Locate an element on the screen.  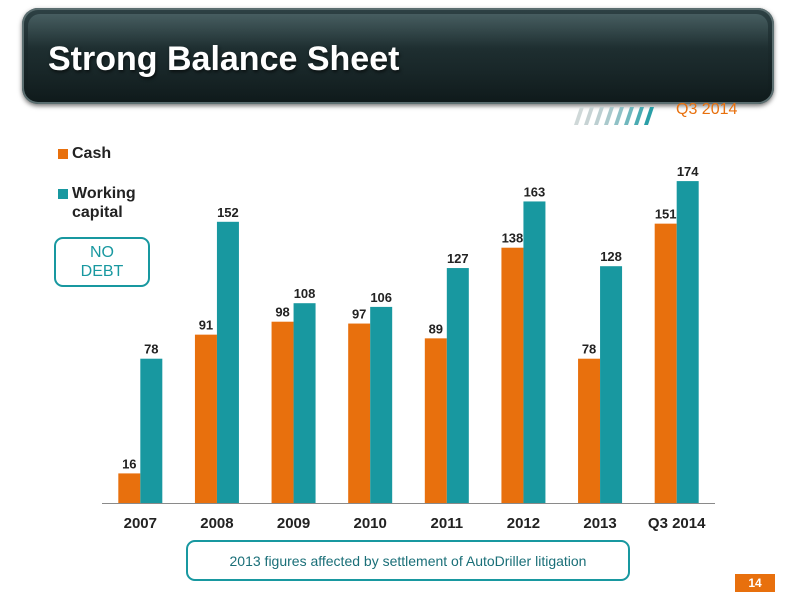
bar-working-capital-2007 is located at coordinates (151, 430).